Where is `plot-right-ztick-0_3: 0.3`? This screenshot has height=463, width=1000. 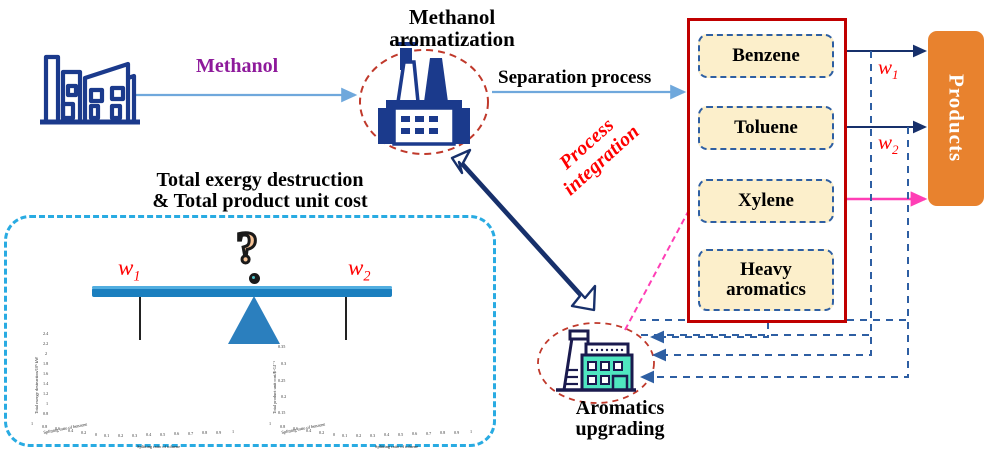 plot-right-ztick-0_3: 0.3 is located at coordinates (284, 363).